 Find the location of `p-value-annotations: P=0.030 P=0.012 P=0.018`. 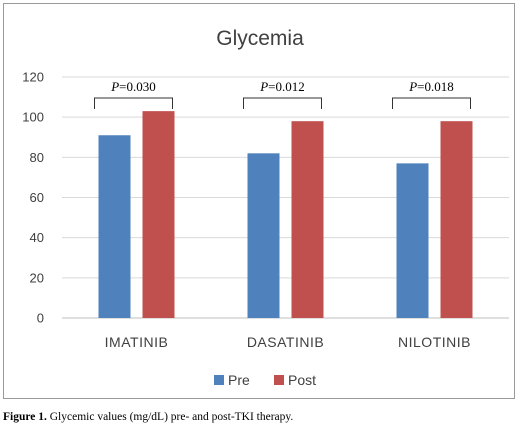

p-value-annotations: P=0.030 P=0.012 P=0.018 is located at coordinates (282, 94).